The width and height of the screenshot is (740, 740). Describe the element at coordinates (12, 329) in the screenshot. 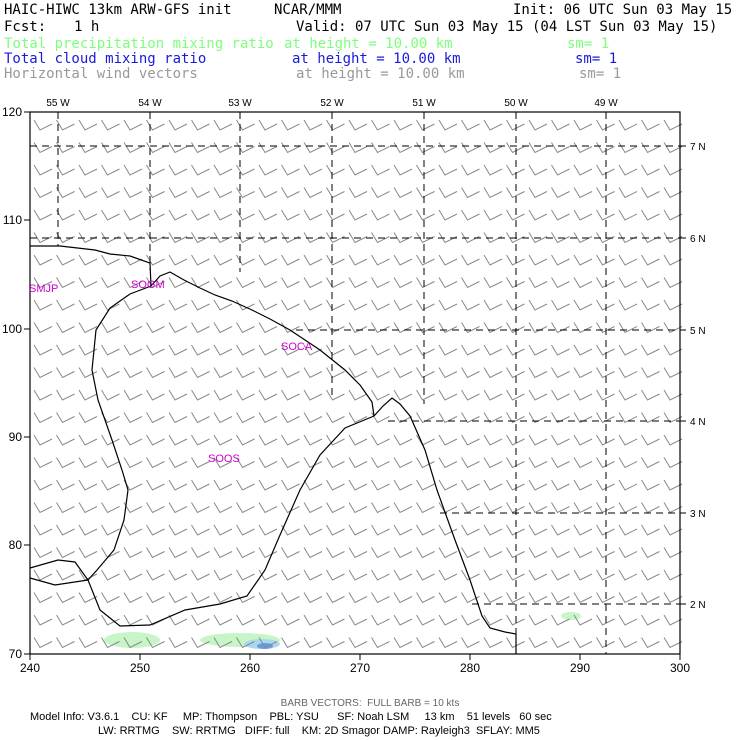

I see `y-tick-label: 100` at that location.